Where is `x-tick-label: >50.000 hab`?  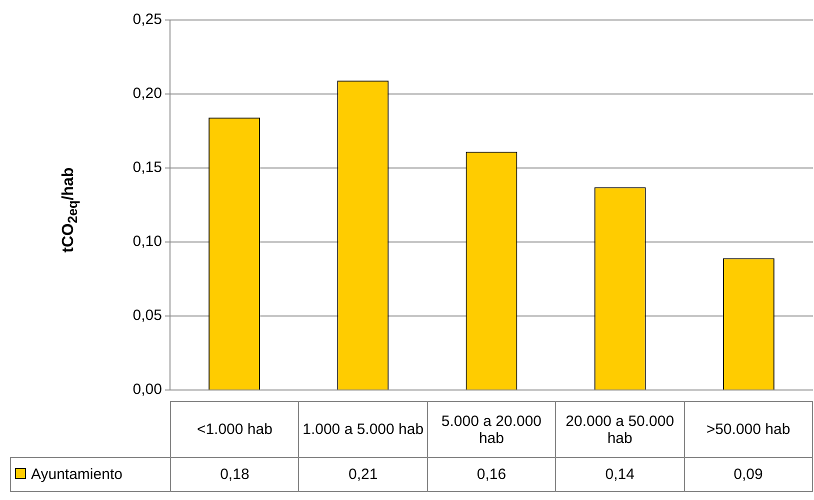
x-tick-label: >50.000 hab is located at coordinates (748, 430).